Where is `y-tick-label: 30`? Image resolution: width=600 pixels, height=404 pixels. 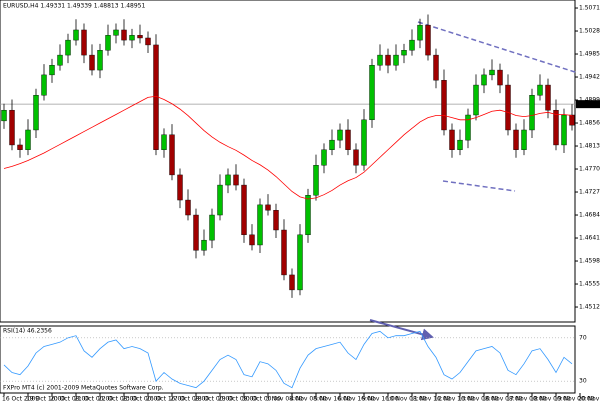 y-tick-label: 30 is located at coordinates (583, 381).